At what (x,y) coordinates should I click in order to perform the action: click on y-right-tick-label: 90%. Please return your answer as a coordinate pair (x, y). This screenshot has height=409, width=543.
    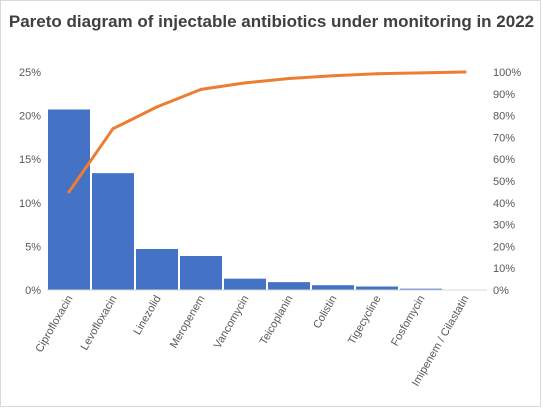
    Looking at the image, I should click on (504, 95).